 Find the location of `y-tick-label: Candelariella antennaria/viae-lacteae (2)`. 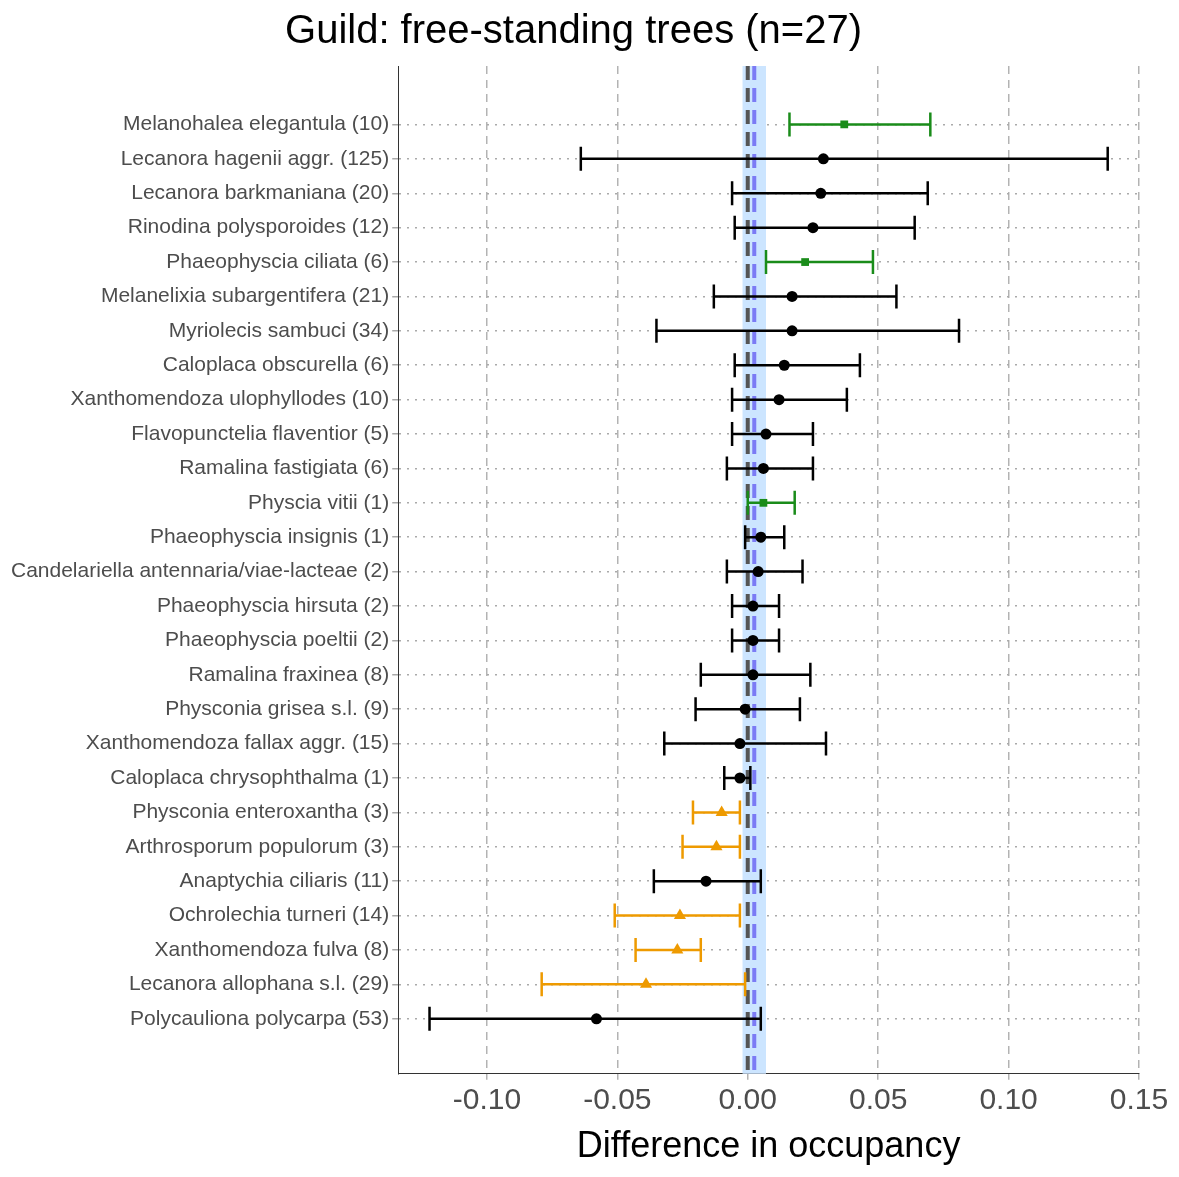

y-tick-label: Candelariella antennaria/viae-lacteae (2) is located at coordinates (200, 570).